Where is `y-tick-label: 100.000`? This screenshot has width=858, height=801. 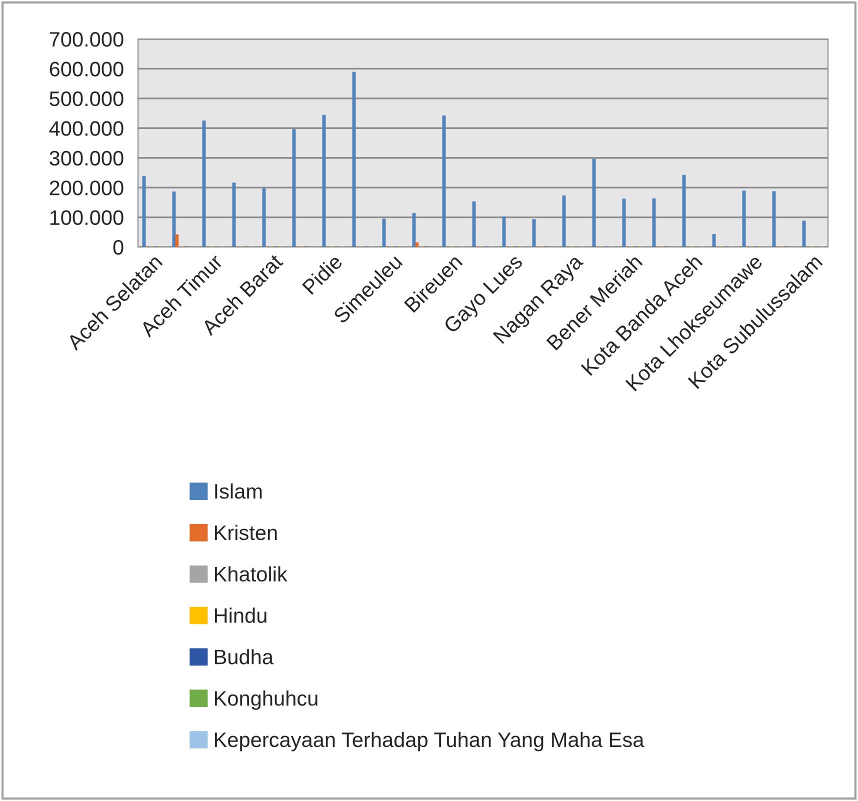
y-tick-label: 100.000 is located at coordinates (87, 218).